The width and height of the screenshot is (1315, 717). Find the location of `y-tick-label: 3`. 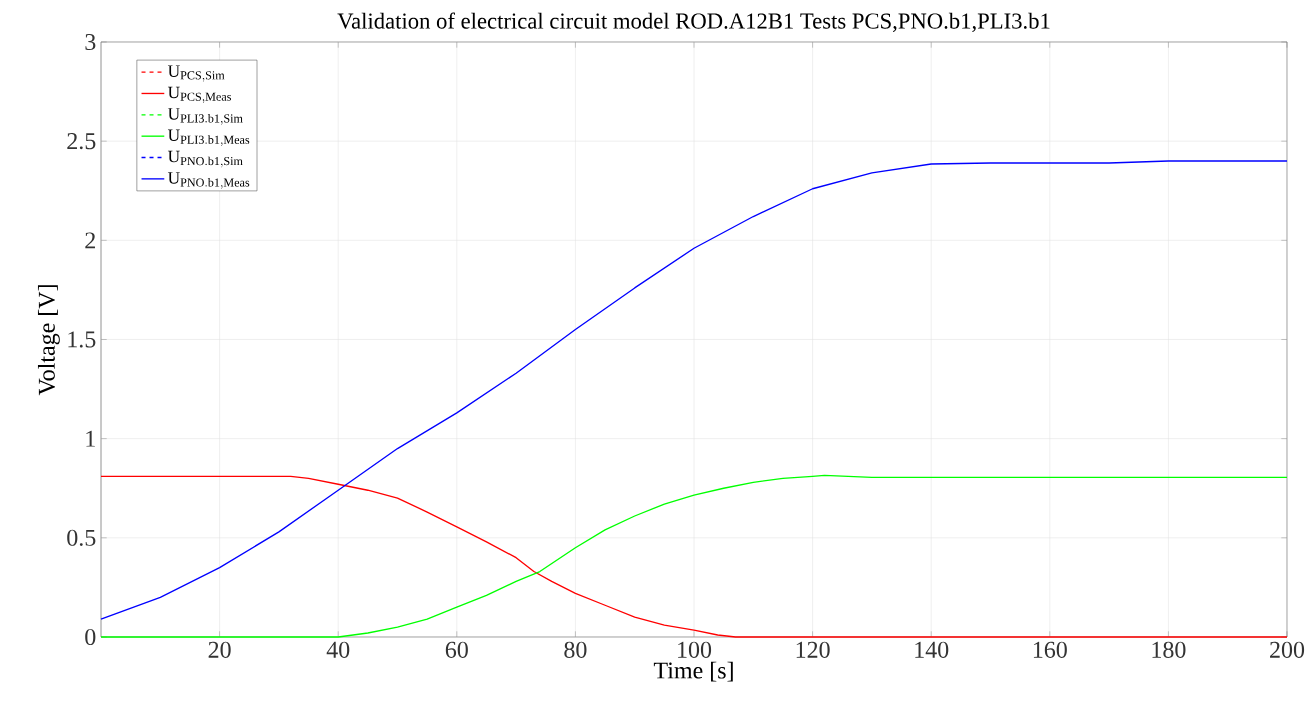

y-tick-label: 3 is located at coordinates (90, 42).